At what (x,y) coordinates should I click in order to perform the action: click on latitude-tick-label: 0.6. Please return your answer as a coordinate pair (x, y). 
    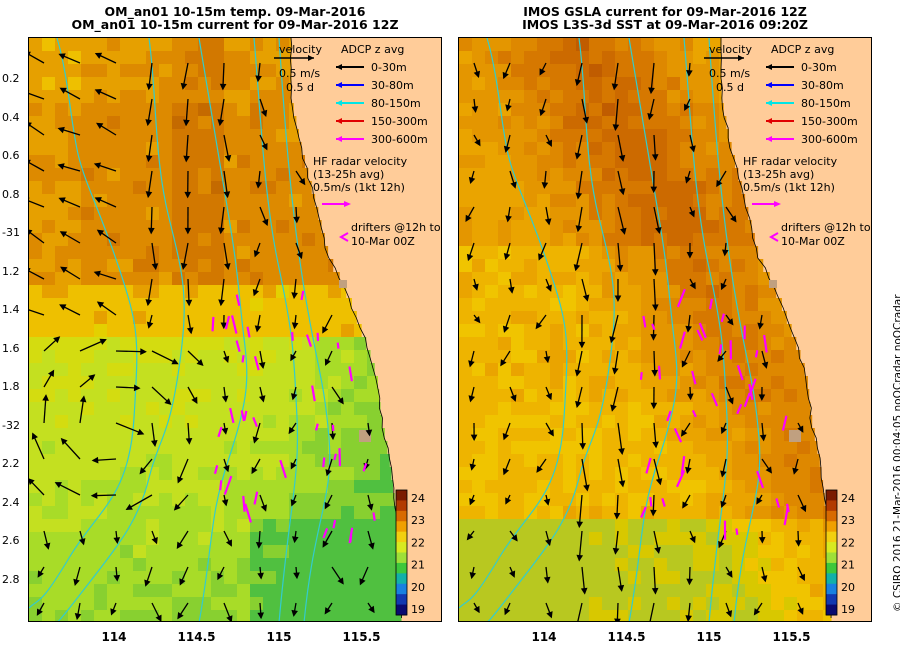
    Looking at the image, I should click on (11, 155).